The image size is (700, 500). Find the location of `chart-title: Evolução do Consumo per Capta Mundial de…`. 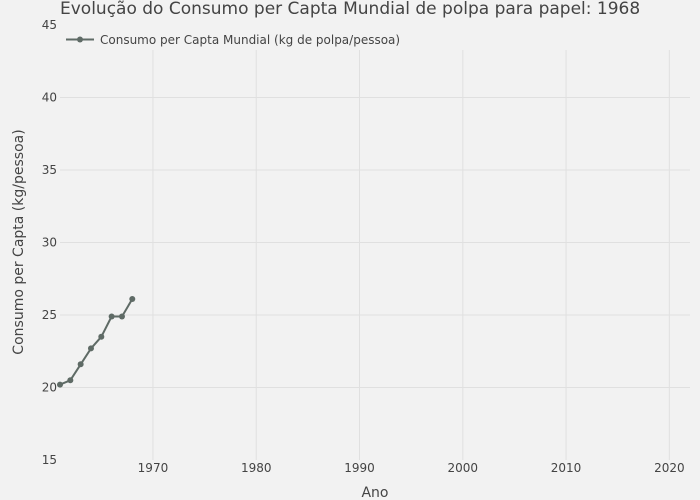

chart-title: Evolução do Consumo per Capta Mundial de… is located at coordinates (350, 9).